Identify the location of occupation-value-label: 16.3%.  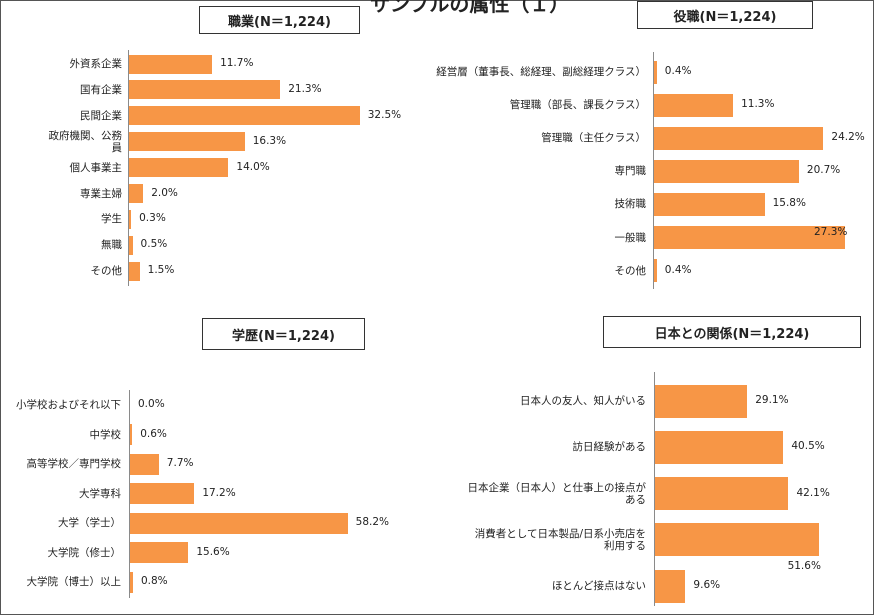
(269, 140).